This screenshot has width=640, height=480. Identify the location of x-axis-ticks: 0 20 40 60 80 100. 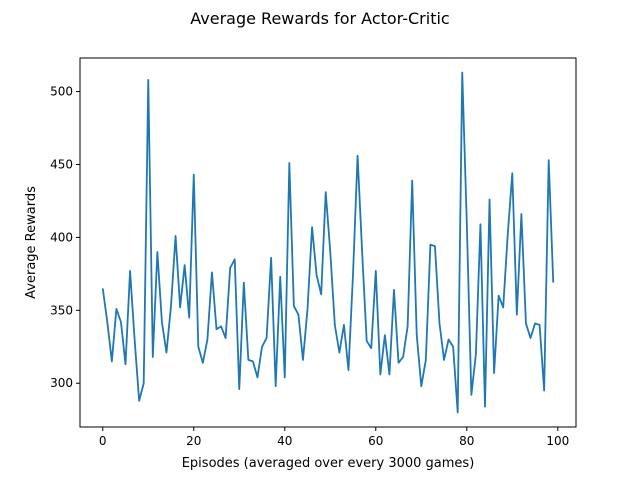
(334, 437).